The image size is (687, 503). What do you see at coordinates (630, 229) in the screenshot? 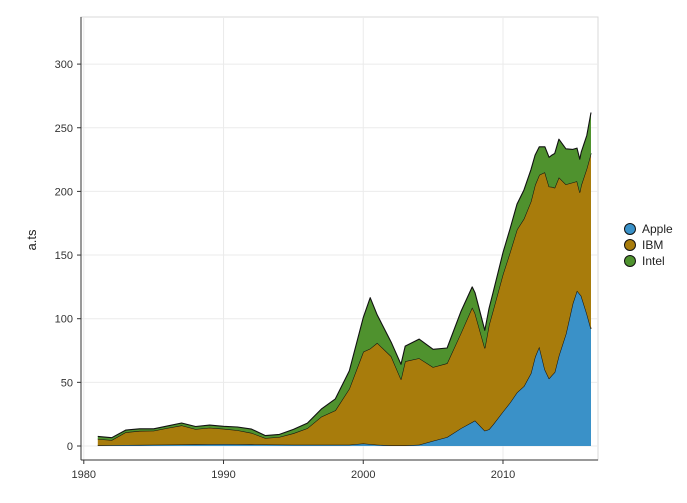
I see `legend-key-apple` at bounding box center [630, 229].